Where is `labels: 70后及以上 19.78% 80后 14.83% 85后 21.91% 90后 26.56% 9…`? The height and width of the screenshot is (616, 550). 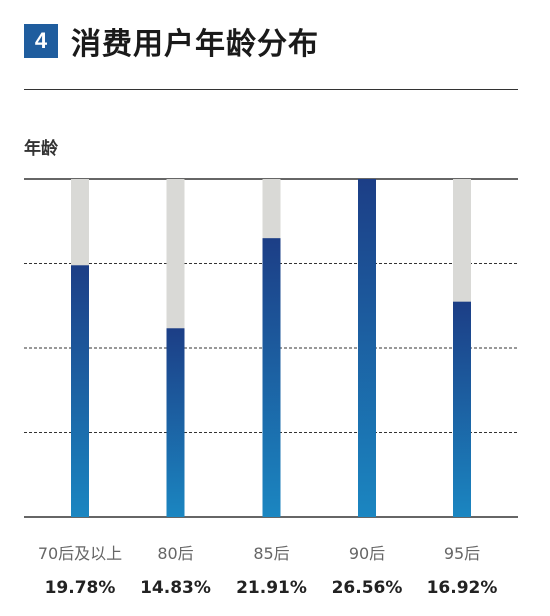
labels: 70后及以上 19.78% 80后 14.83% 85后 21.91% 90后 26.56% 9… is located at coordinates (268, 571).